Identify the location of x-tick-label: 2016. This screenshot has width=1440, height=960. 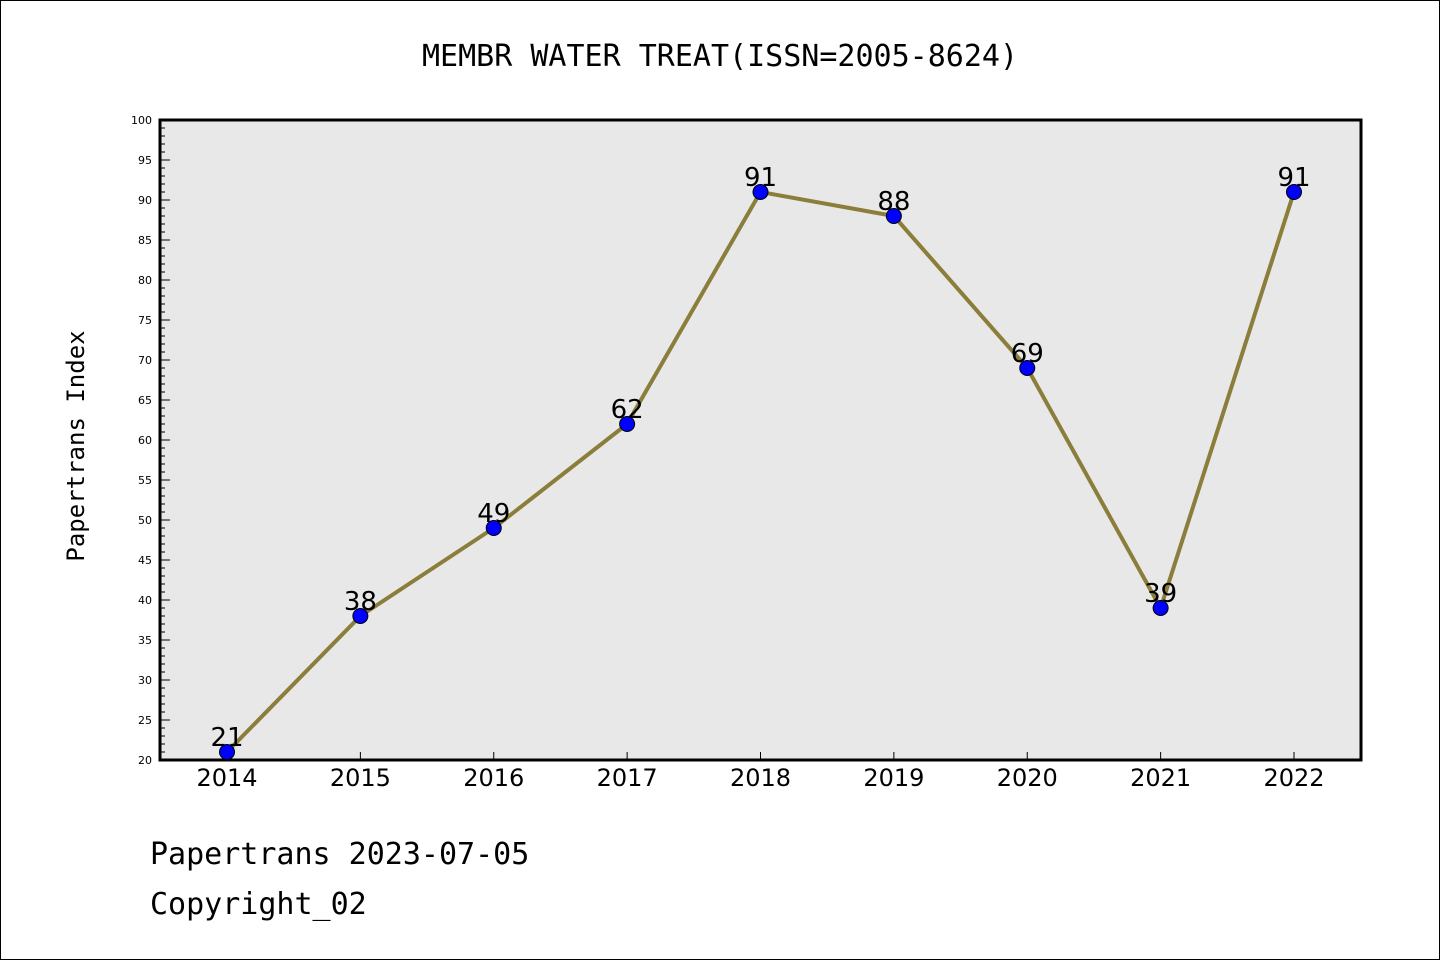
(493, 778).